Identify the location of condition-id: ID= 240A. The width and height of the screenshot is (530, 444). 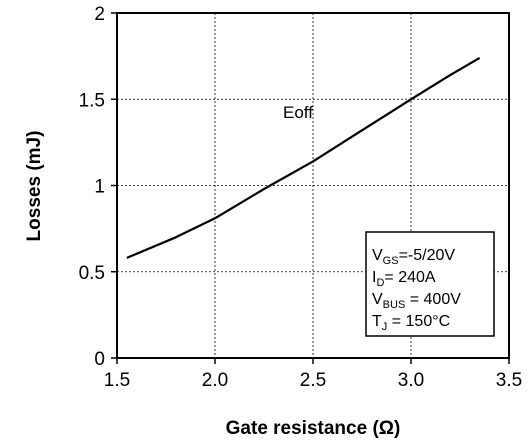
(404, 279).